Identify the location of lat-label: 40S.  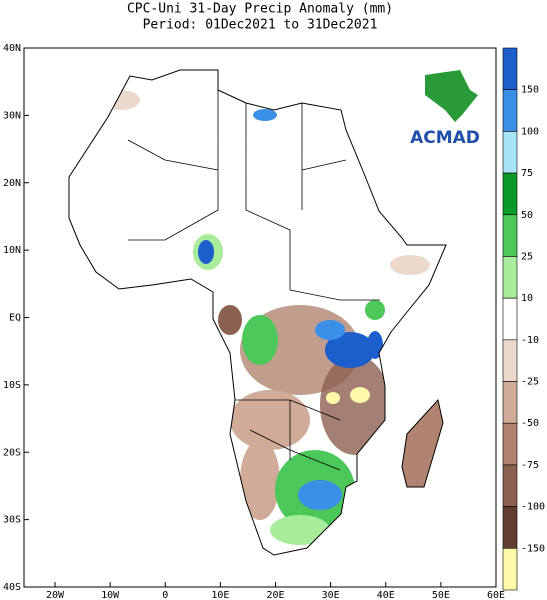
(12, 587).